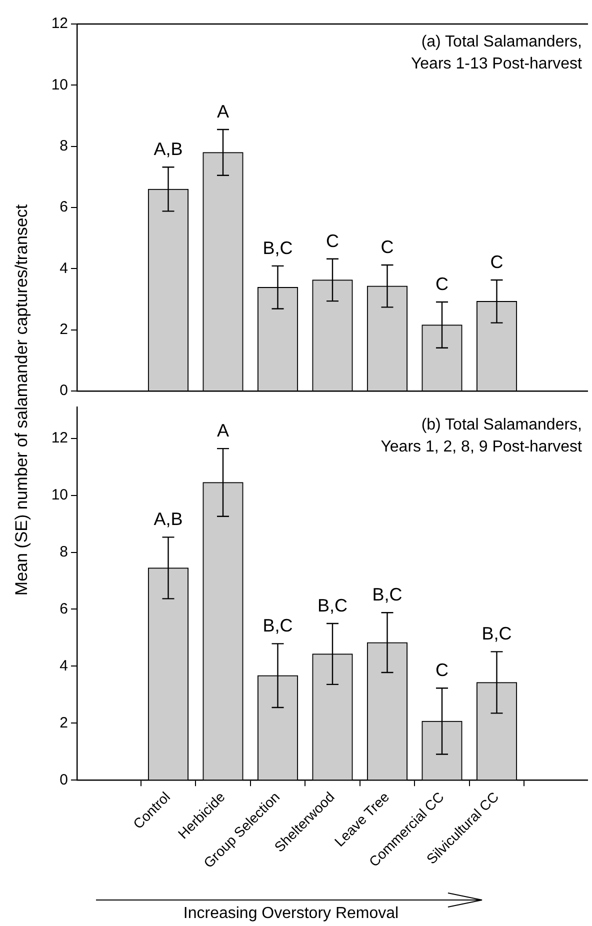  Describe the element at coordinates (501, 41) in the screenshot. I see `text: (a) Total Salamanders,` at that location.